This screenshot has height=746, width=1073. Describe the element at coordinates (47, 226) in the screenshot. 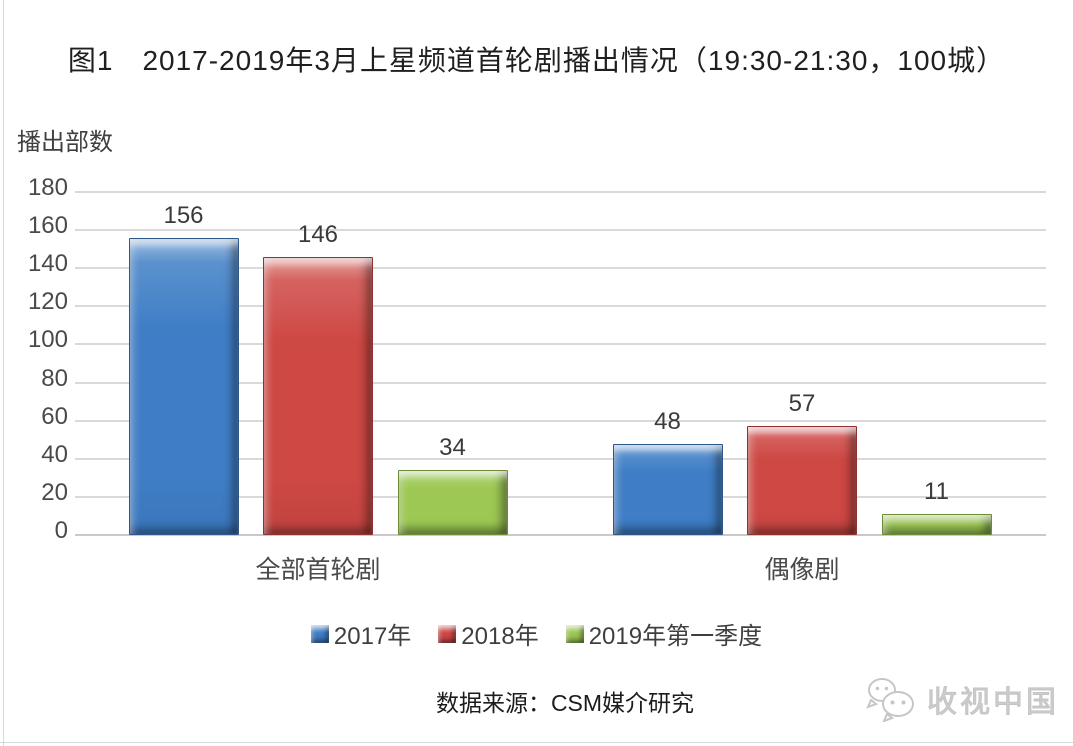

I see `y-tick-label: 160` at that location.